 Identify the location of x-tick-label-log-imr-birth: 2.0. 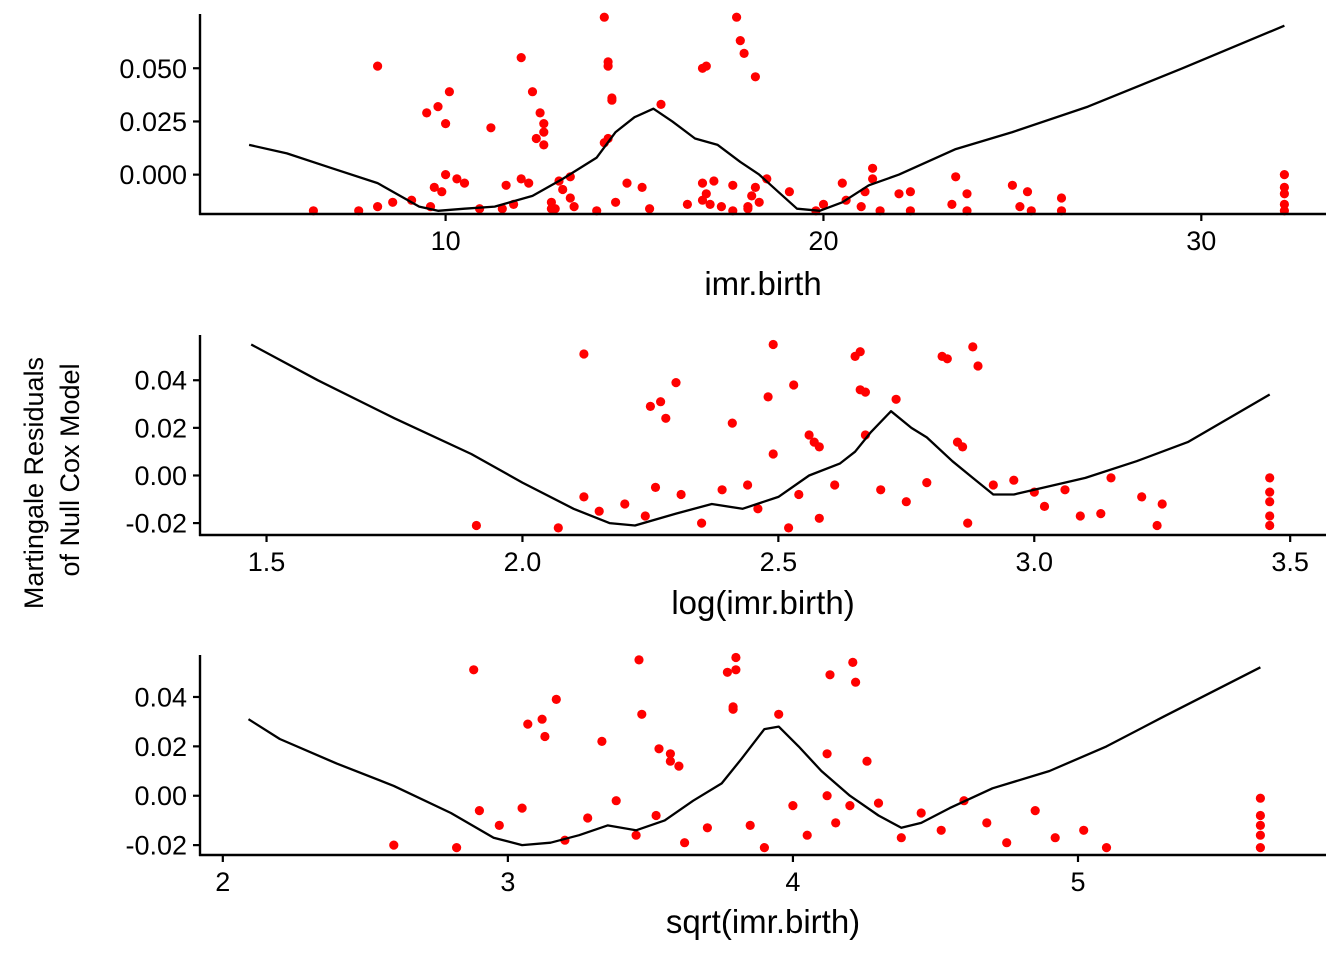
(523, 562).